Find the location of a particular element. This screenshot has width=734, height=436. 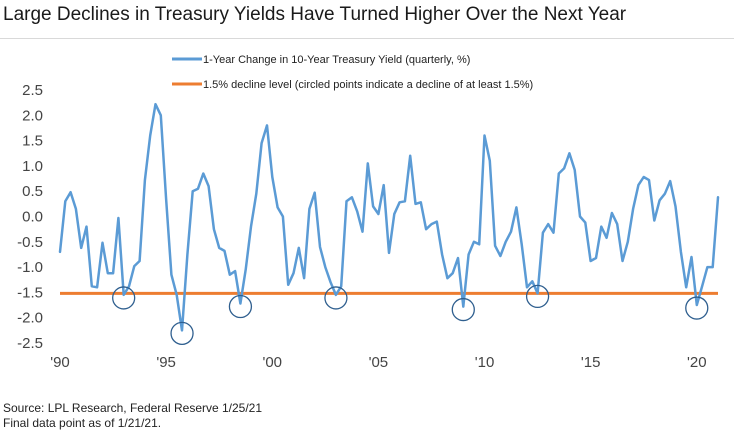

title-divider is located at coordinates (367, 38).